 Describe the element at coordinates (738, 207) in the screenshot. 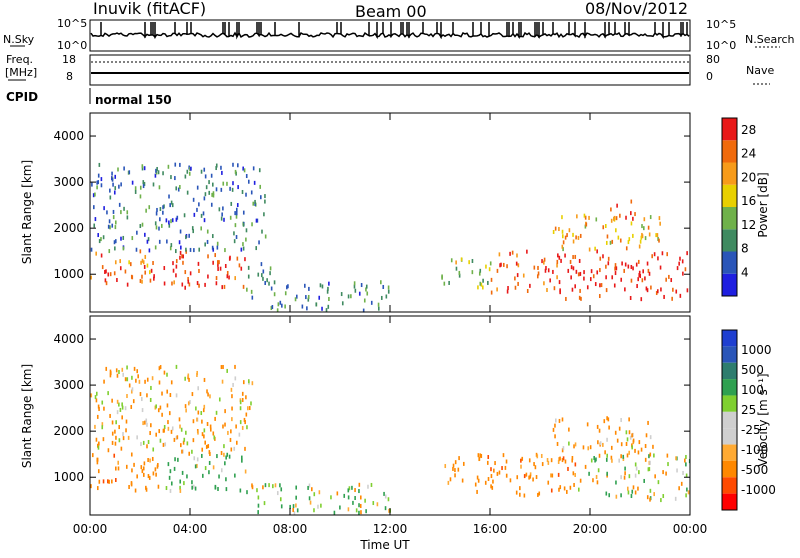

I see `power-colorbar: 4 8 12 16 20 24 28` at that location.